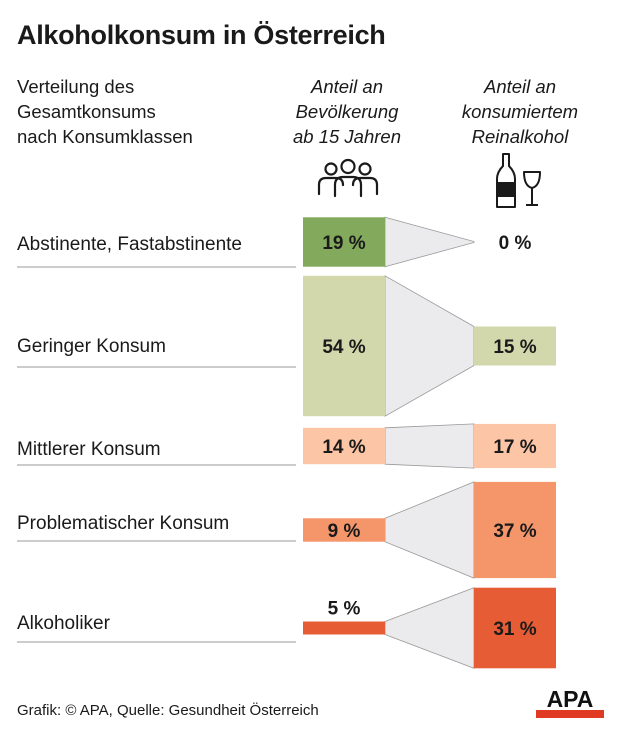  I want to click on alcohol-value-label: 31 %, so click(514, 629).